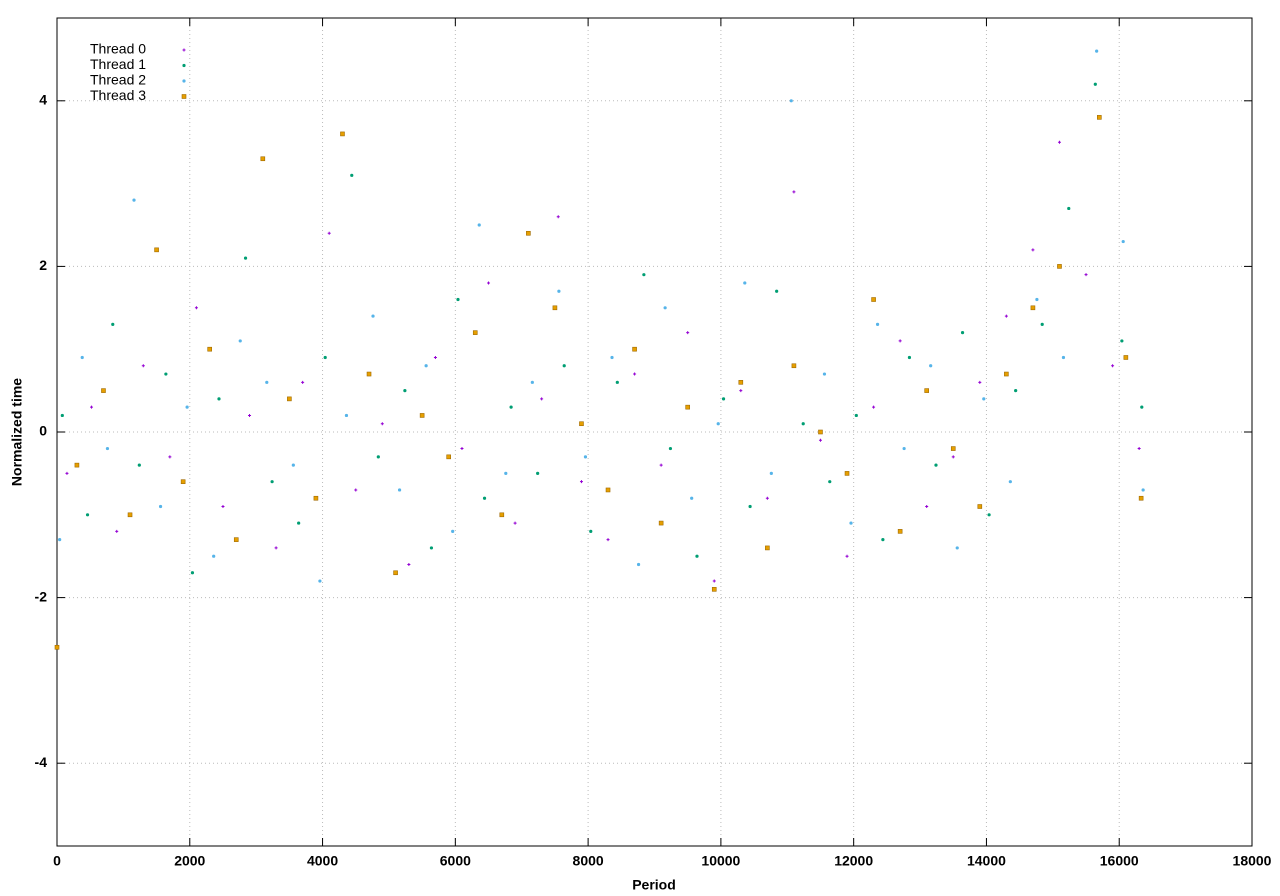  What do you see at coordinates (1252, 861) in the screenshot?
I see `x-tick-label: 18000` at bounding box center [1252, 861].